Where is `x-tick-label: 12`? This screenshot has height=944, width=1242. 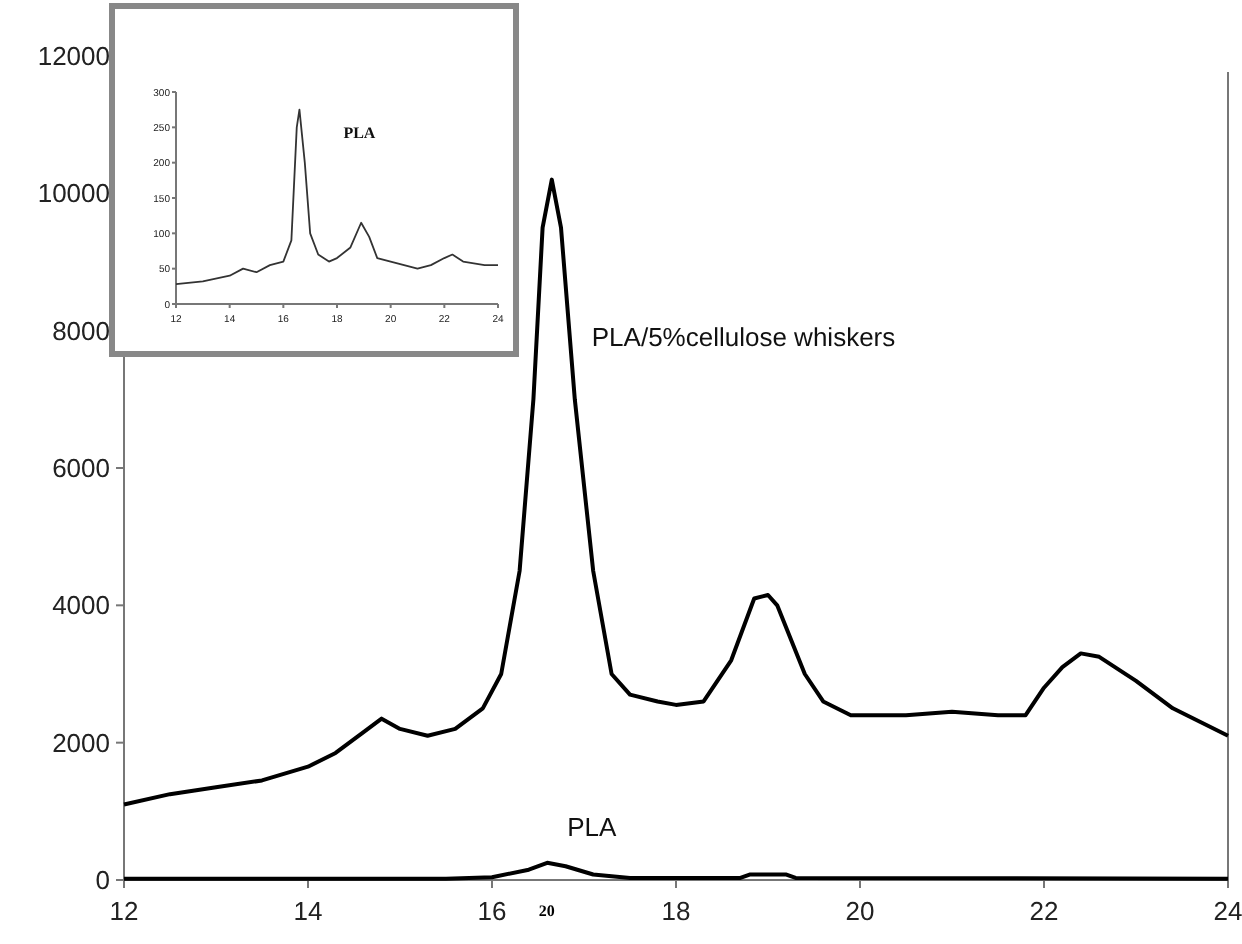
x-tick-label: 12 is located at coordinates (124, 911).